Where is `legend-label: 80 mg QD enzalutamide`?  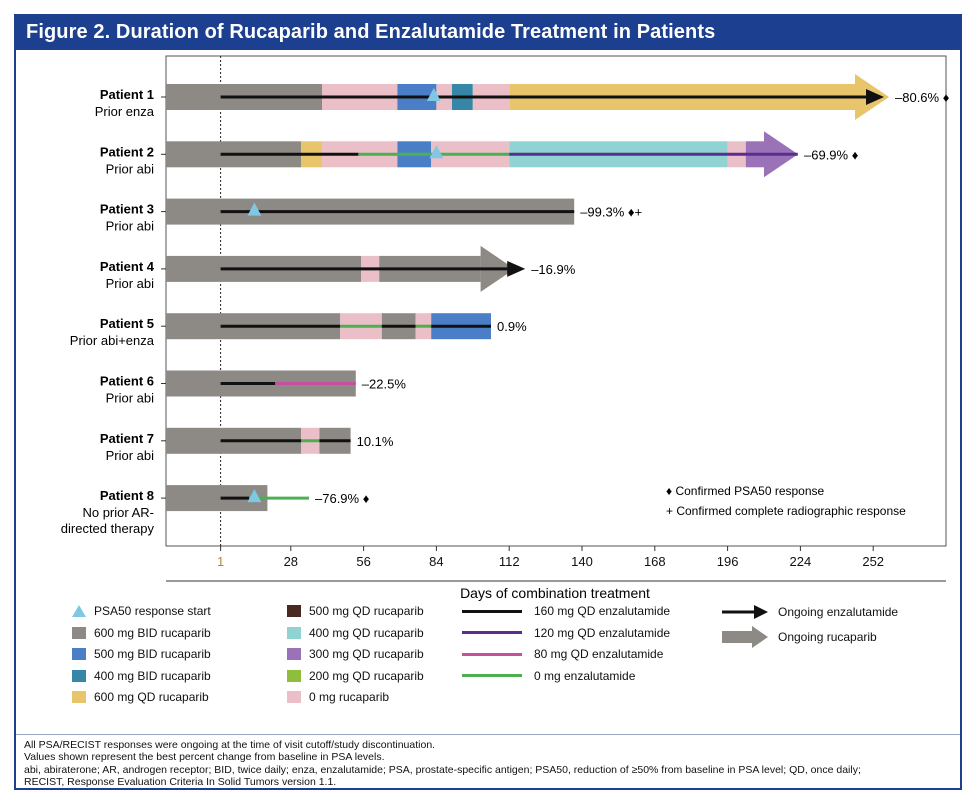 legend-label: 80 mg QD enzalutamide is located at coordinates (599, 654).